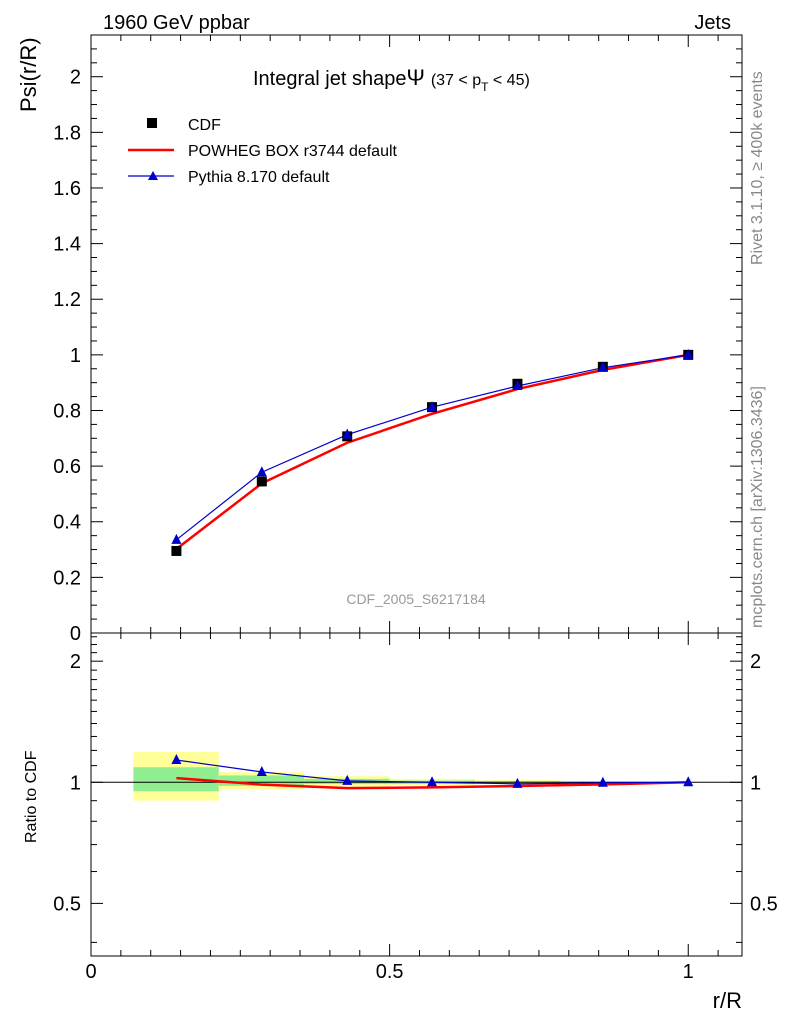  I want to click on legend-marker-cdf, so click(152, 123).